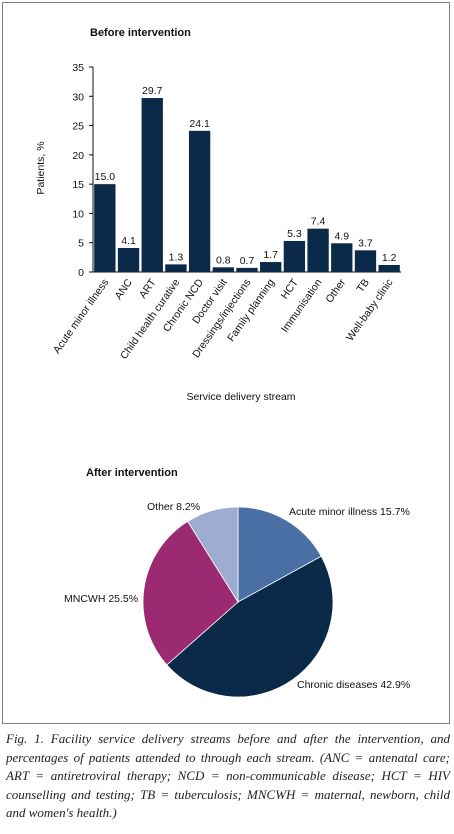 The image size is (454, 834). I want to click on bar-value-label: 1.2, so click(389, 258).